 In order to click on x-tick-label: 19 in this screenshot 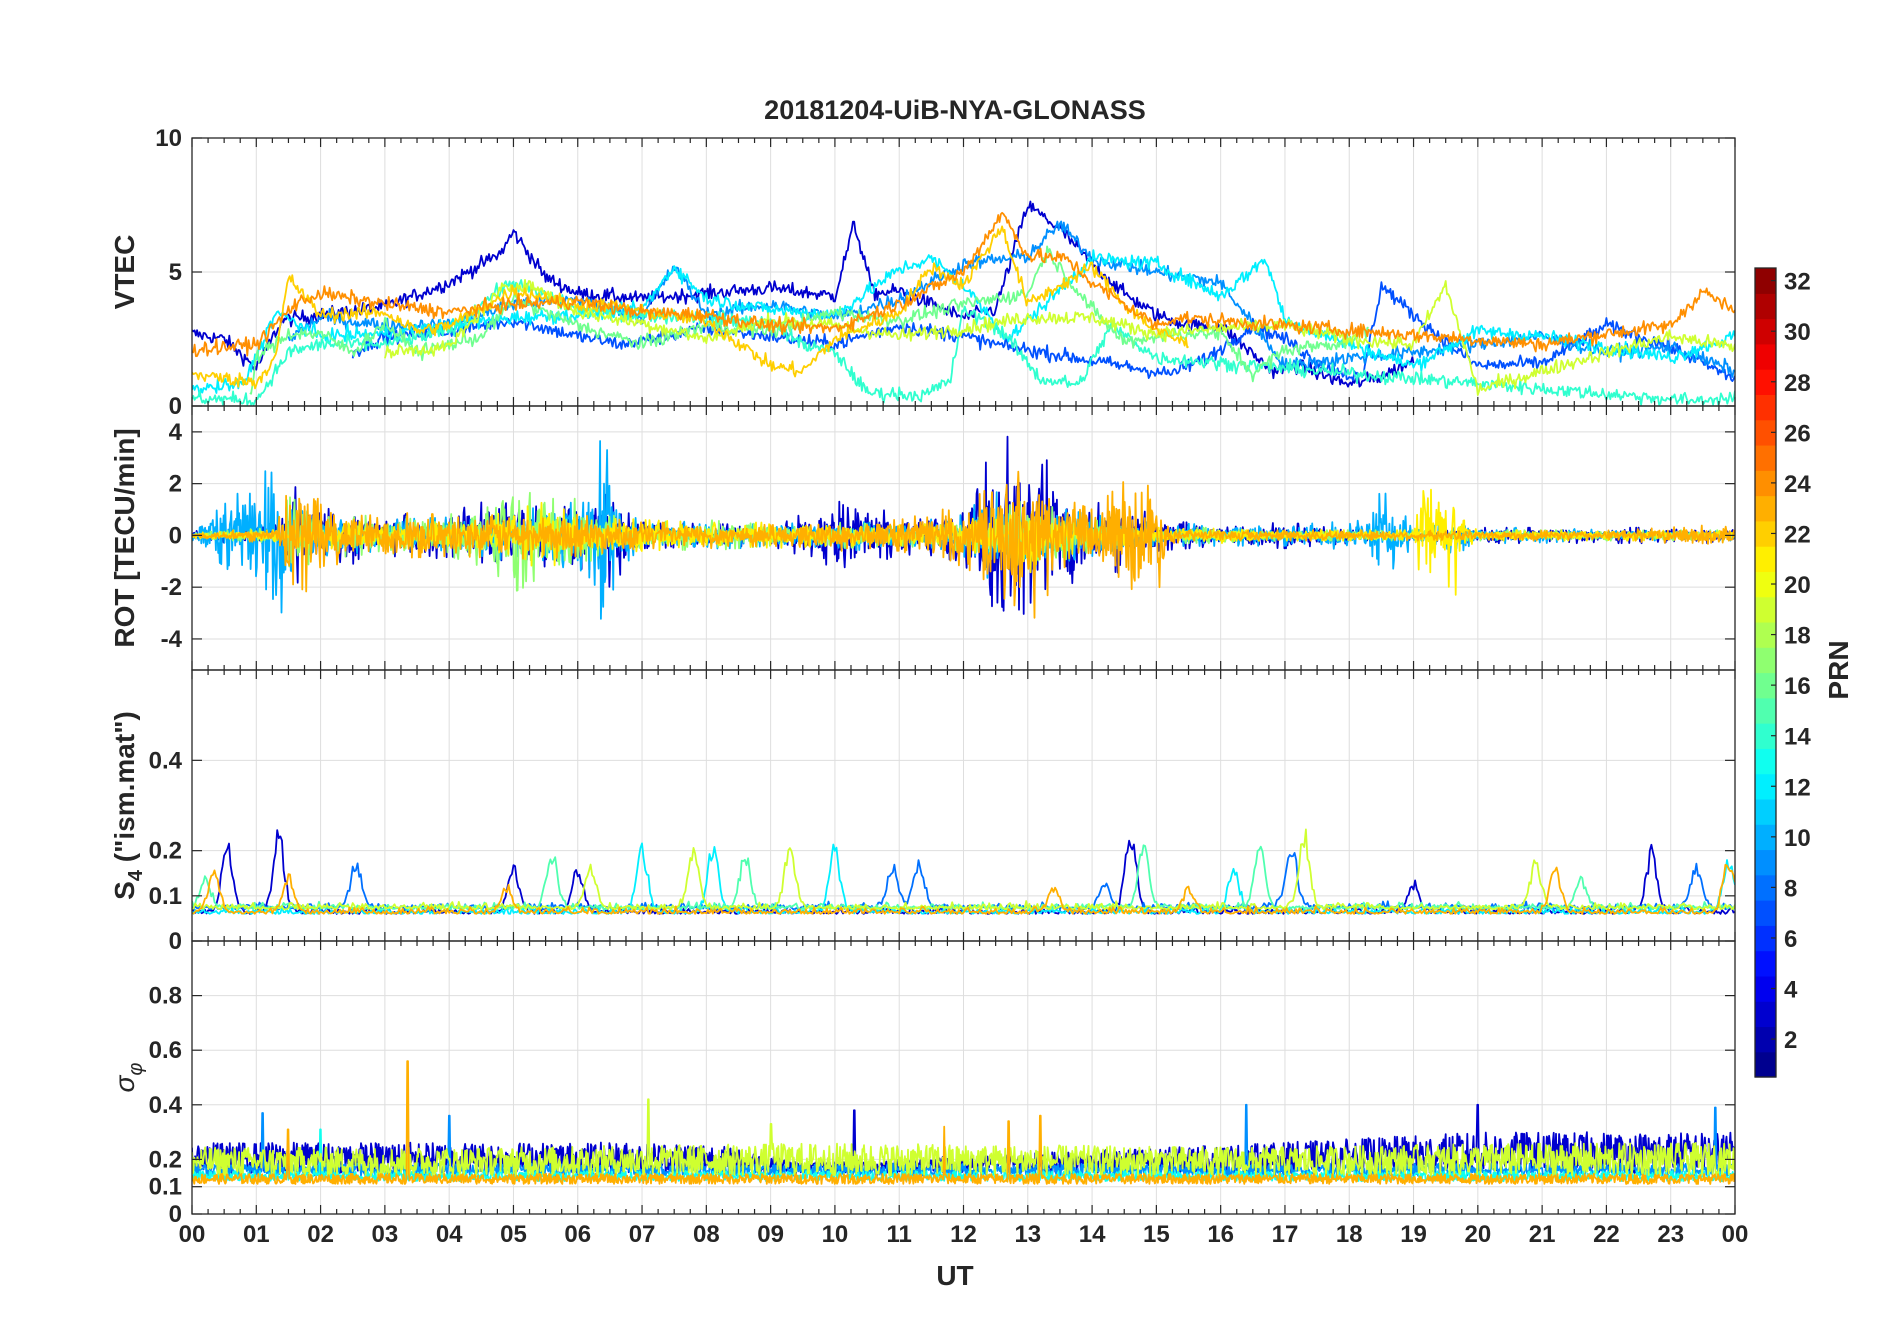, I will do `click(1413, 1234)`.